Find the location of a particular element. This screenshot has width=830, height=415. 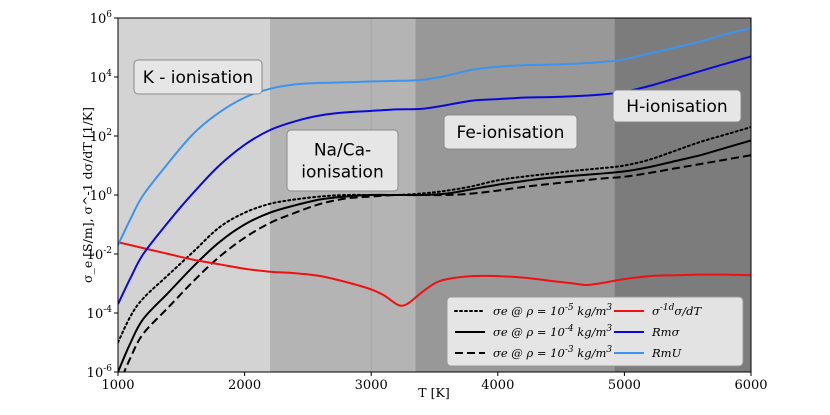

y-tick-label: 10⁻⁴ is located at coordinates (100, 313).